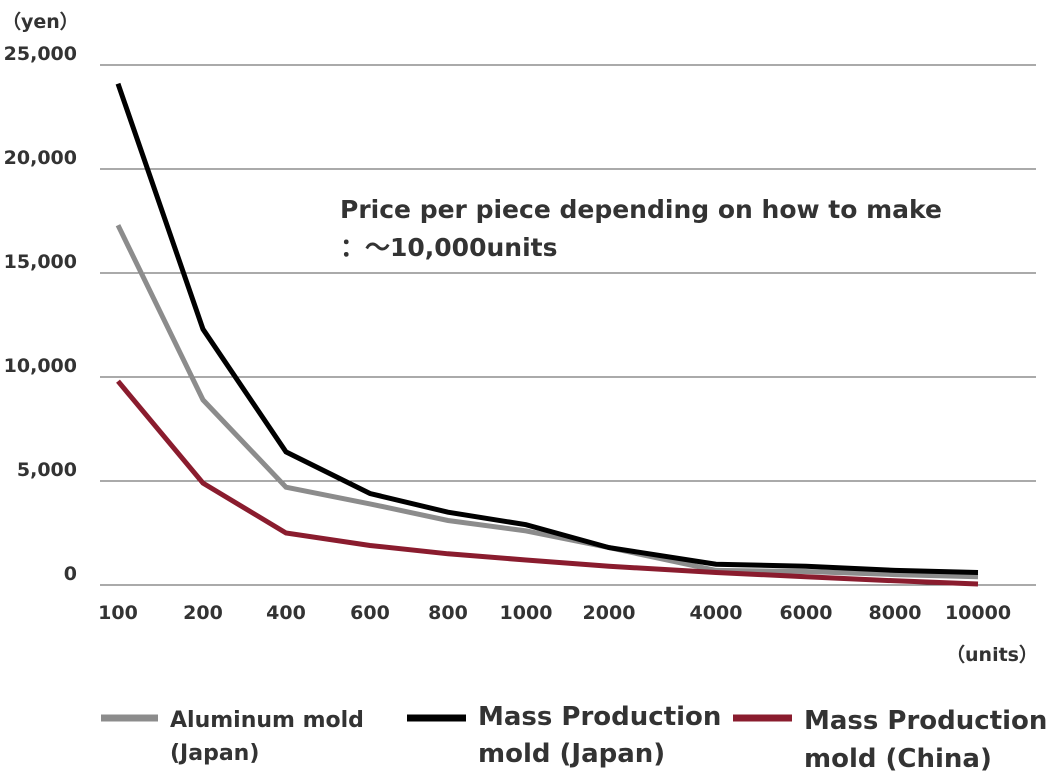 This screenshot has width=1057, height=778. I want to click on x-tick-label-400: 400, so click(286, 613).